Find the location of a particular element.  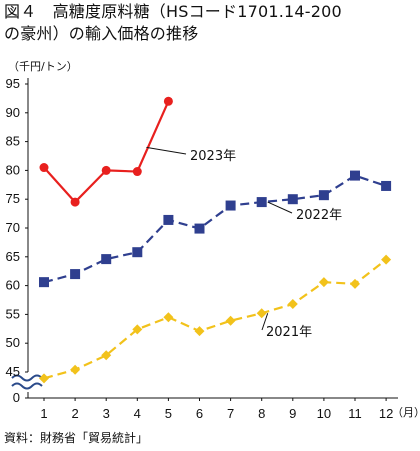

x-tick-label: 2 is located at coordinates (74, 413).